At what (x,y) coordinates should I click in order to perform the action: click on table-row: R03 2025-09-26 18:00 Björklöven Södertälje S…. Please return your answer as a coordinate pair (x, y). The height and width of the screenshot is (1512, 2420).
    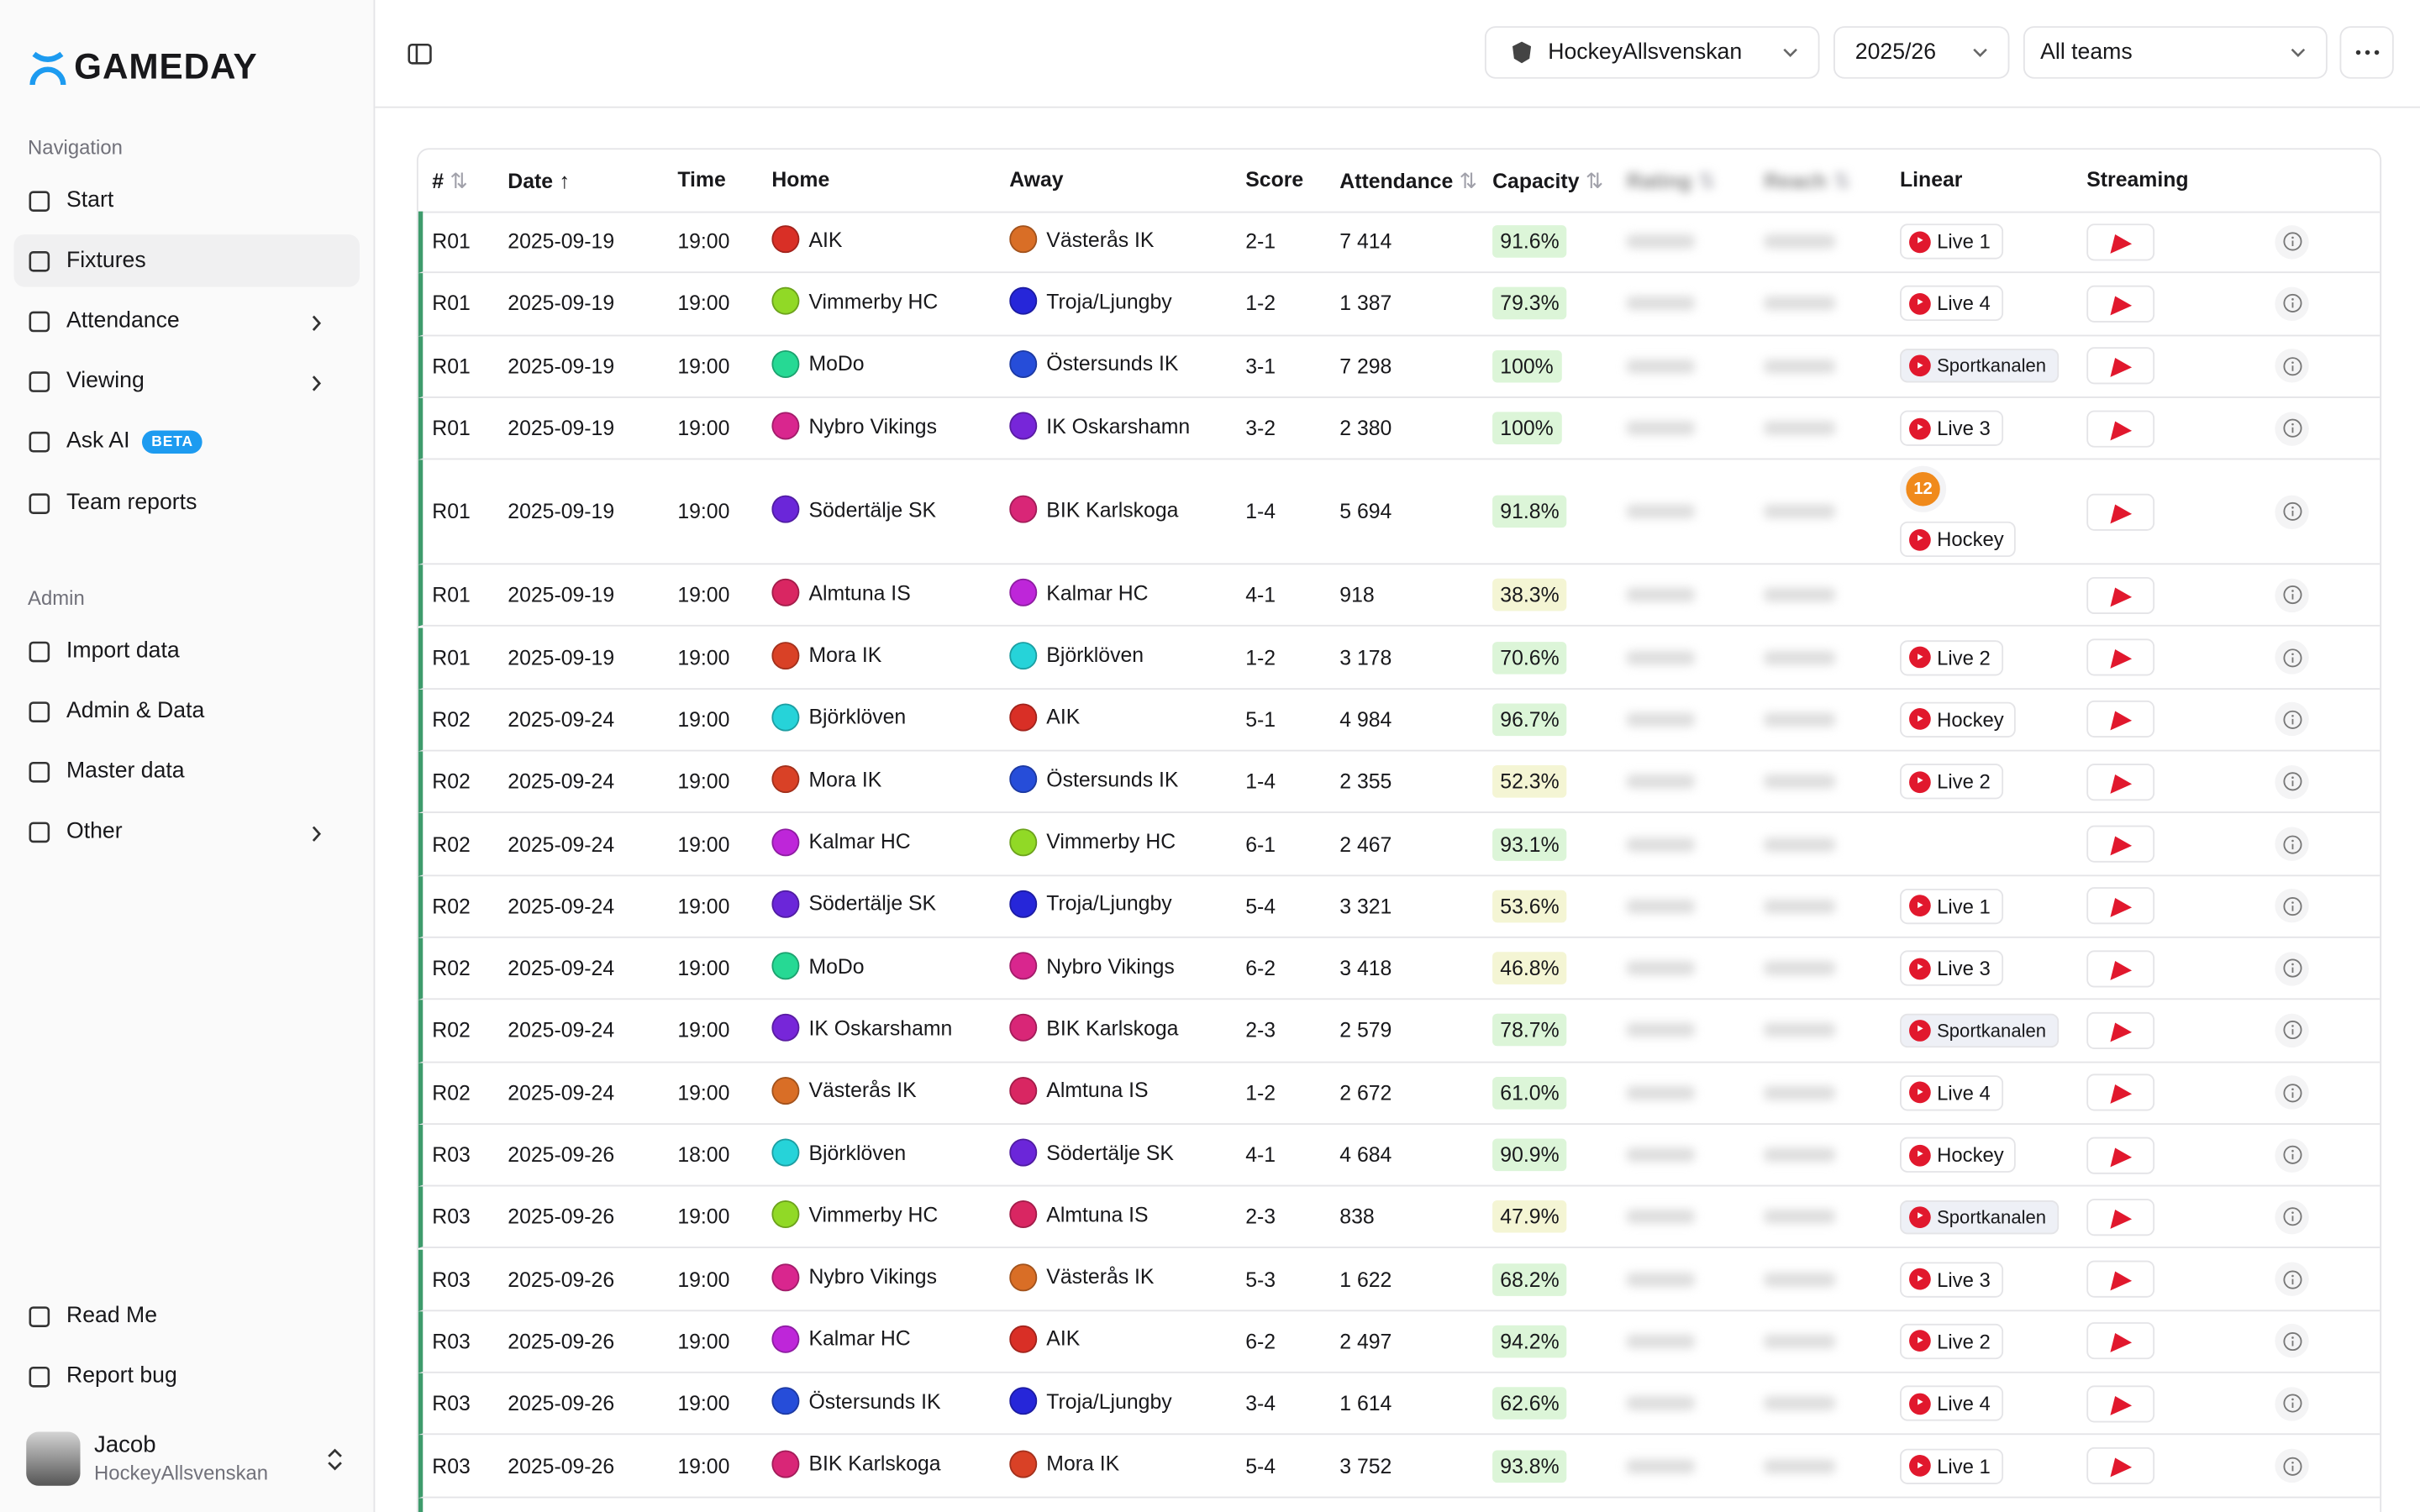
    Looking at the image, I should click on (1399, 1155).